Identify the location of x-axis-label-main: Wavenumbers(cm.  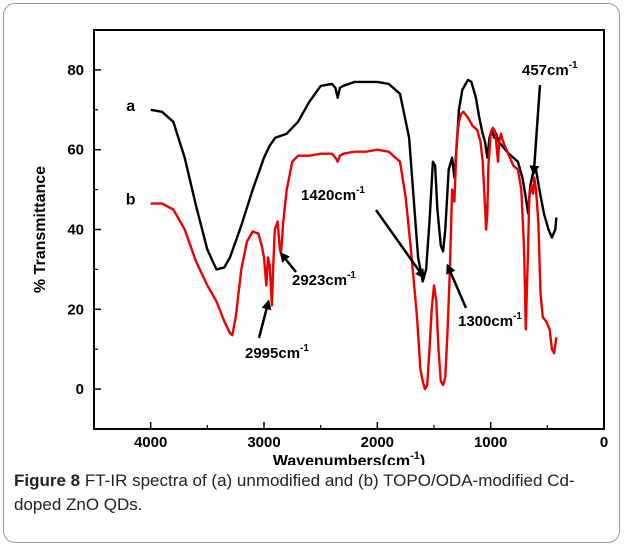
(341, 459).